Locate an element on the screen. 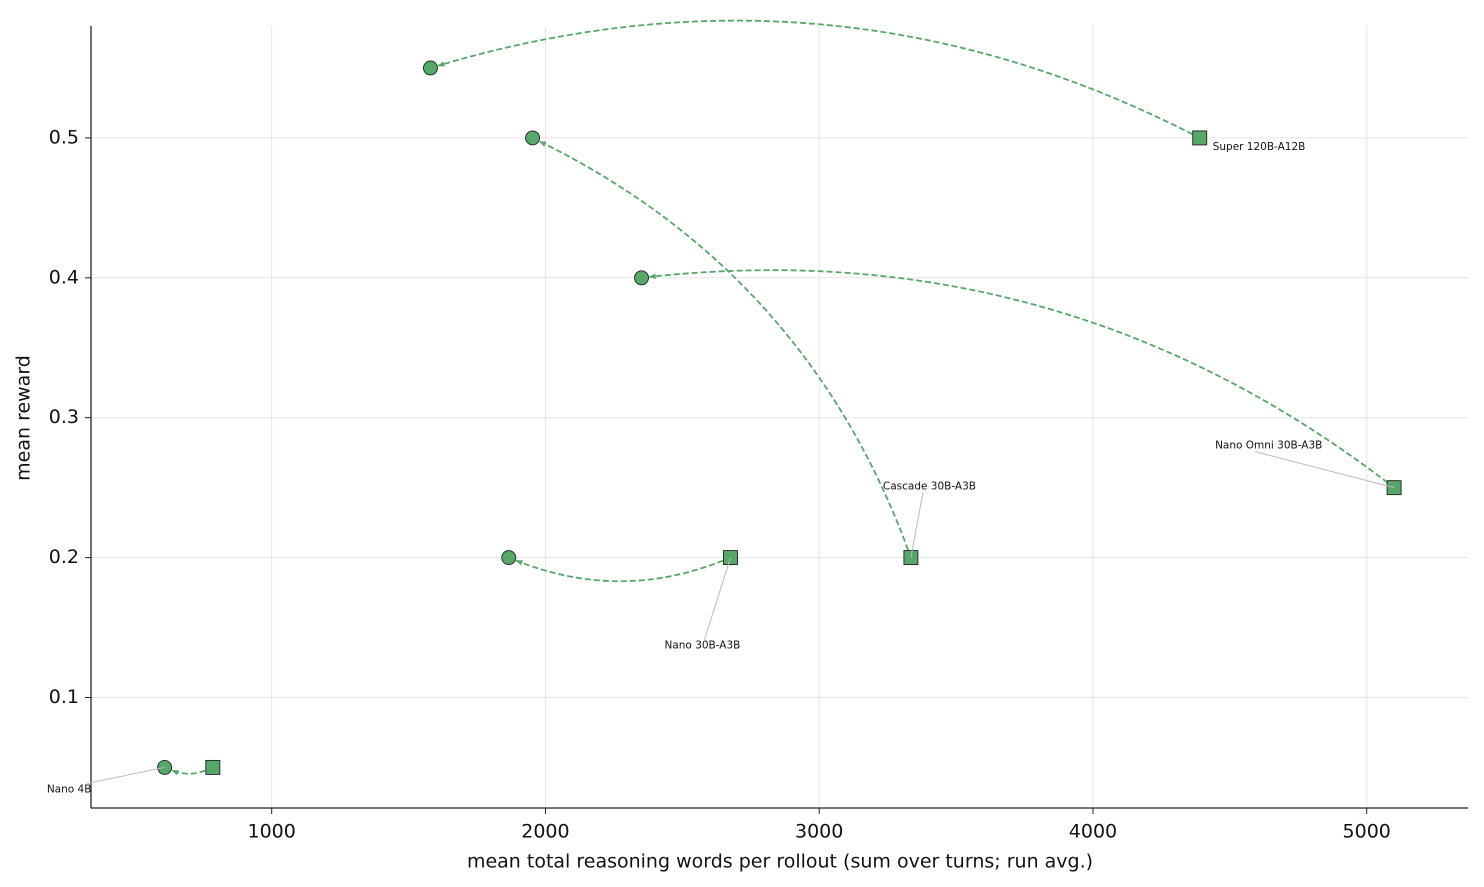 The width and height of the screenshot is (1484, 887). y-axis-label: mean reward is located at coordinates (24, 418).